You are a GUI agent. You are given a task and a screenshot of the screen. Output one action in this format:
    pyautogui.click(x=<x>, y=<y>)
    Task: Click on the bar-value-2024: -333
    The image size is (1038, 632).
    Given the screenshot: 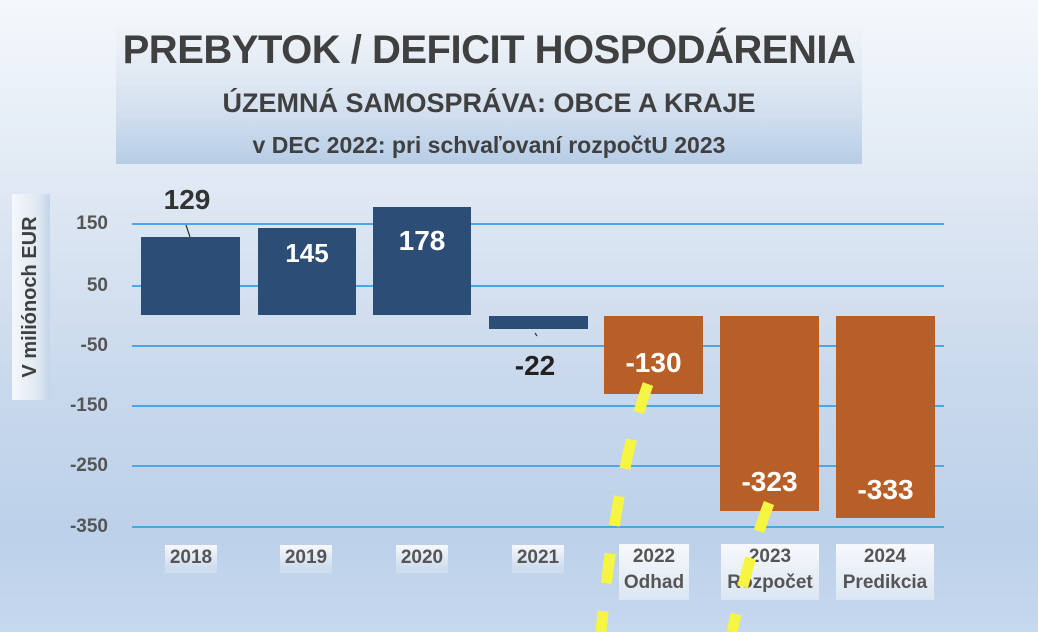 What is the action you would take?
    pyautogui.click(x=885, y=489)
    